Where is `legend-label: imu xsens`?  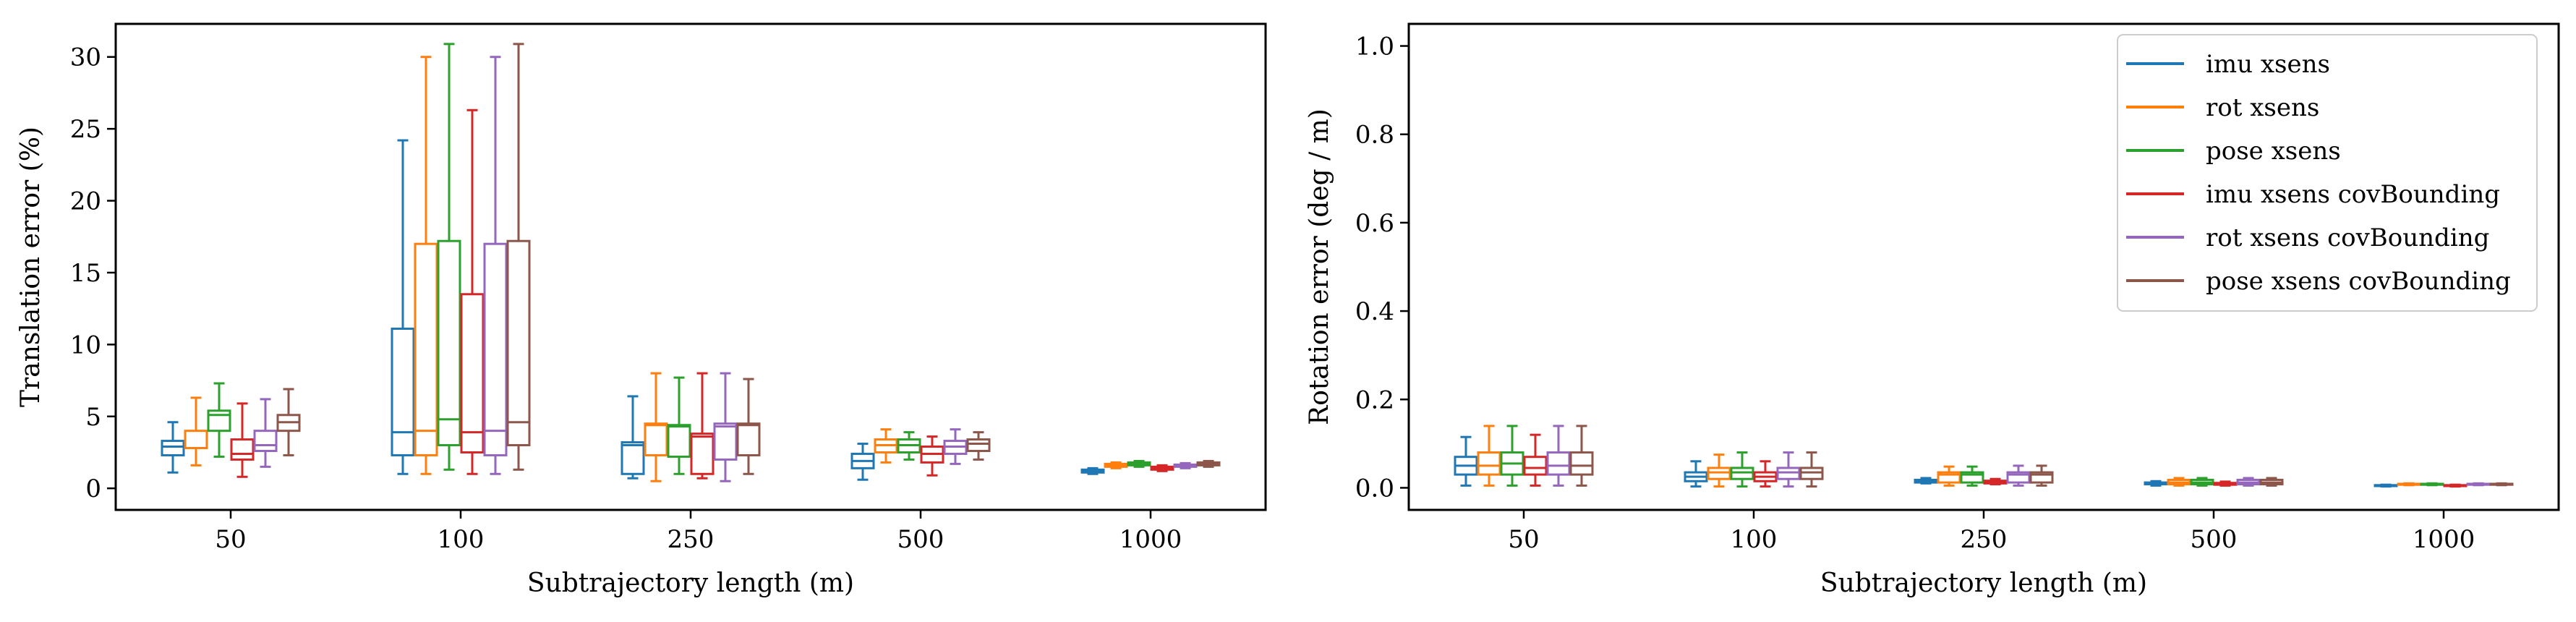
legend-label: imu xsens is located at coordinates (2268, 64).